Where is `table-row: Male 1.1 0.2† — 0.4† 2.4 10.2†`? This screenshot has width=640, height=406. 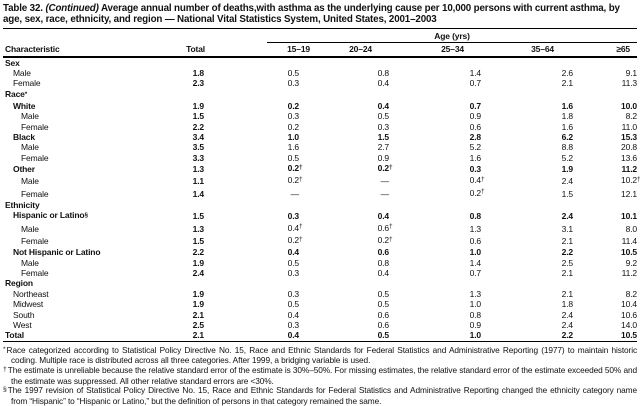
table-row: Male 1.1 0.2† — 0.4† 2.4 10.2† is located at coordinates (321, 181).